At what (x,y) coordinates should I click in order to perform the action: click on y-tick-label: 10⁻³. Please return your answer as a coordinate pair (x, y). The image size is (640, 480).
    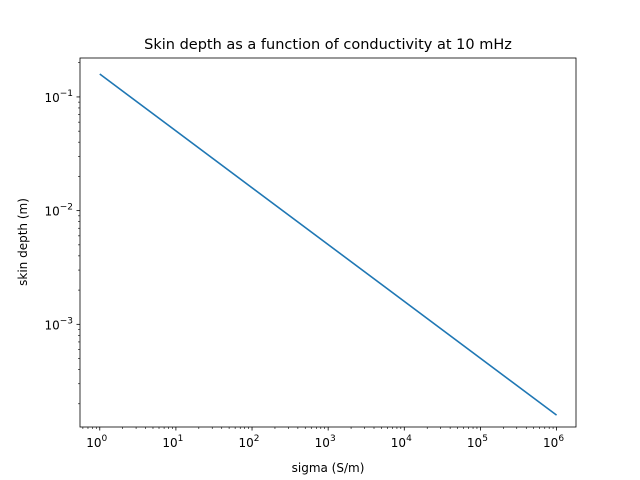
    Looking at the image, I should click on (58, 324).